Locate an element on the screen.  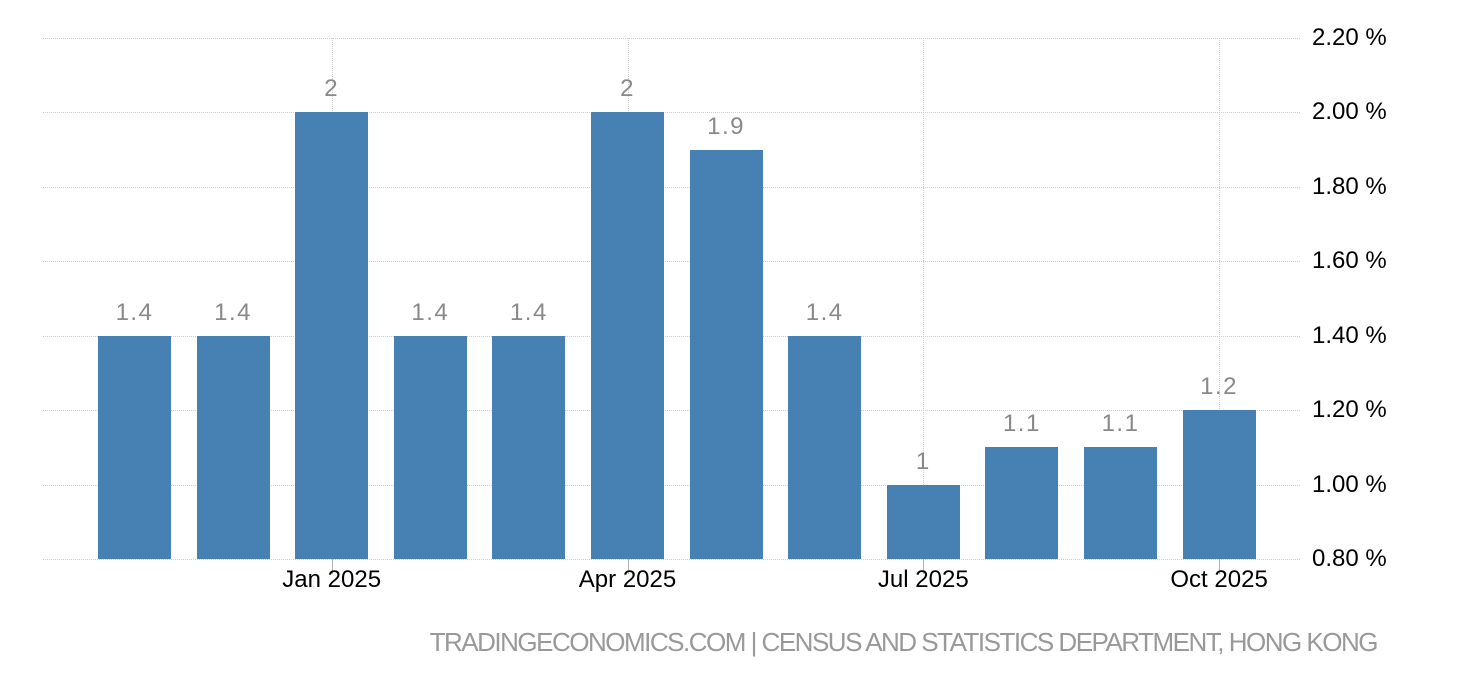
bar-jul-2025 is located at coordinates (923, 521).